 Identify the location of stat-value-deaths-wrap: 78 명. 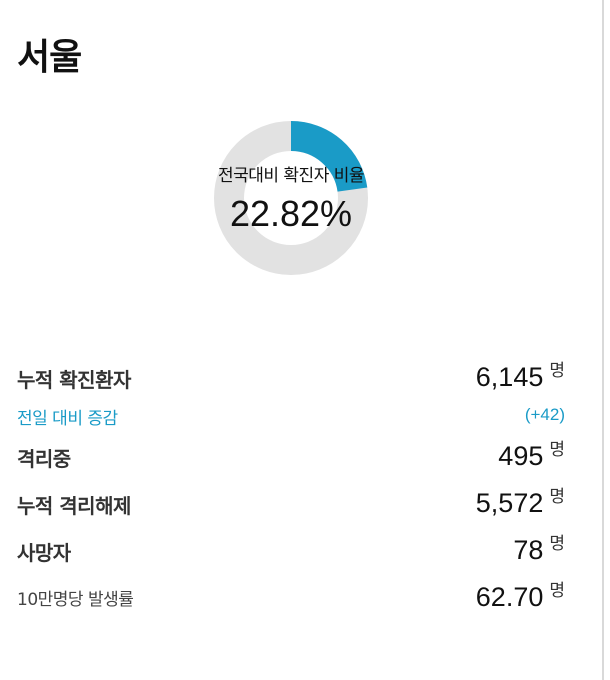
(539, 550).